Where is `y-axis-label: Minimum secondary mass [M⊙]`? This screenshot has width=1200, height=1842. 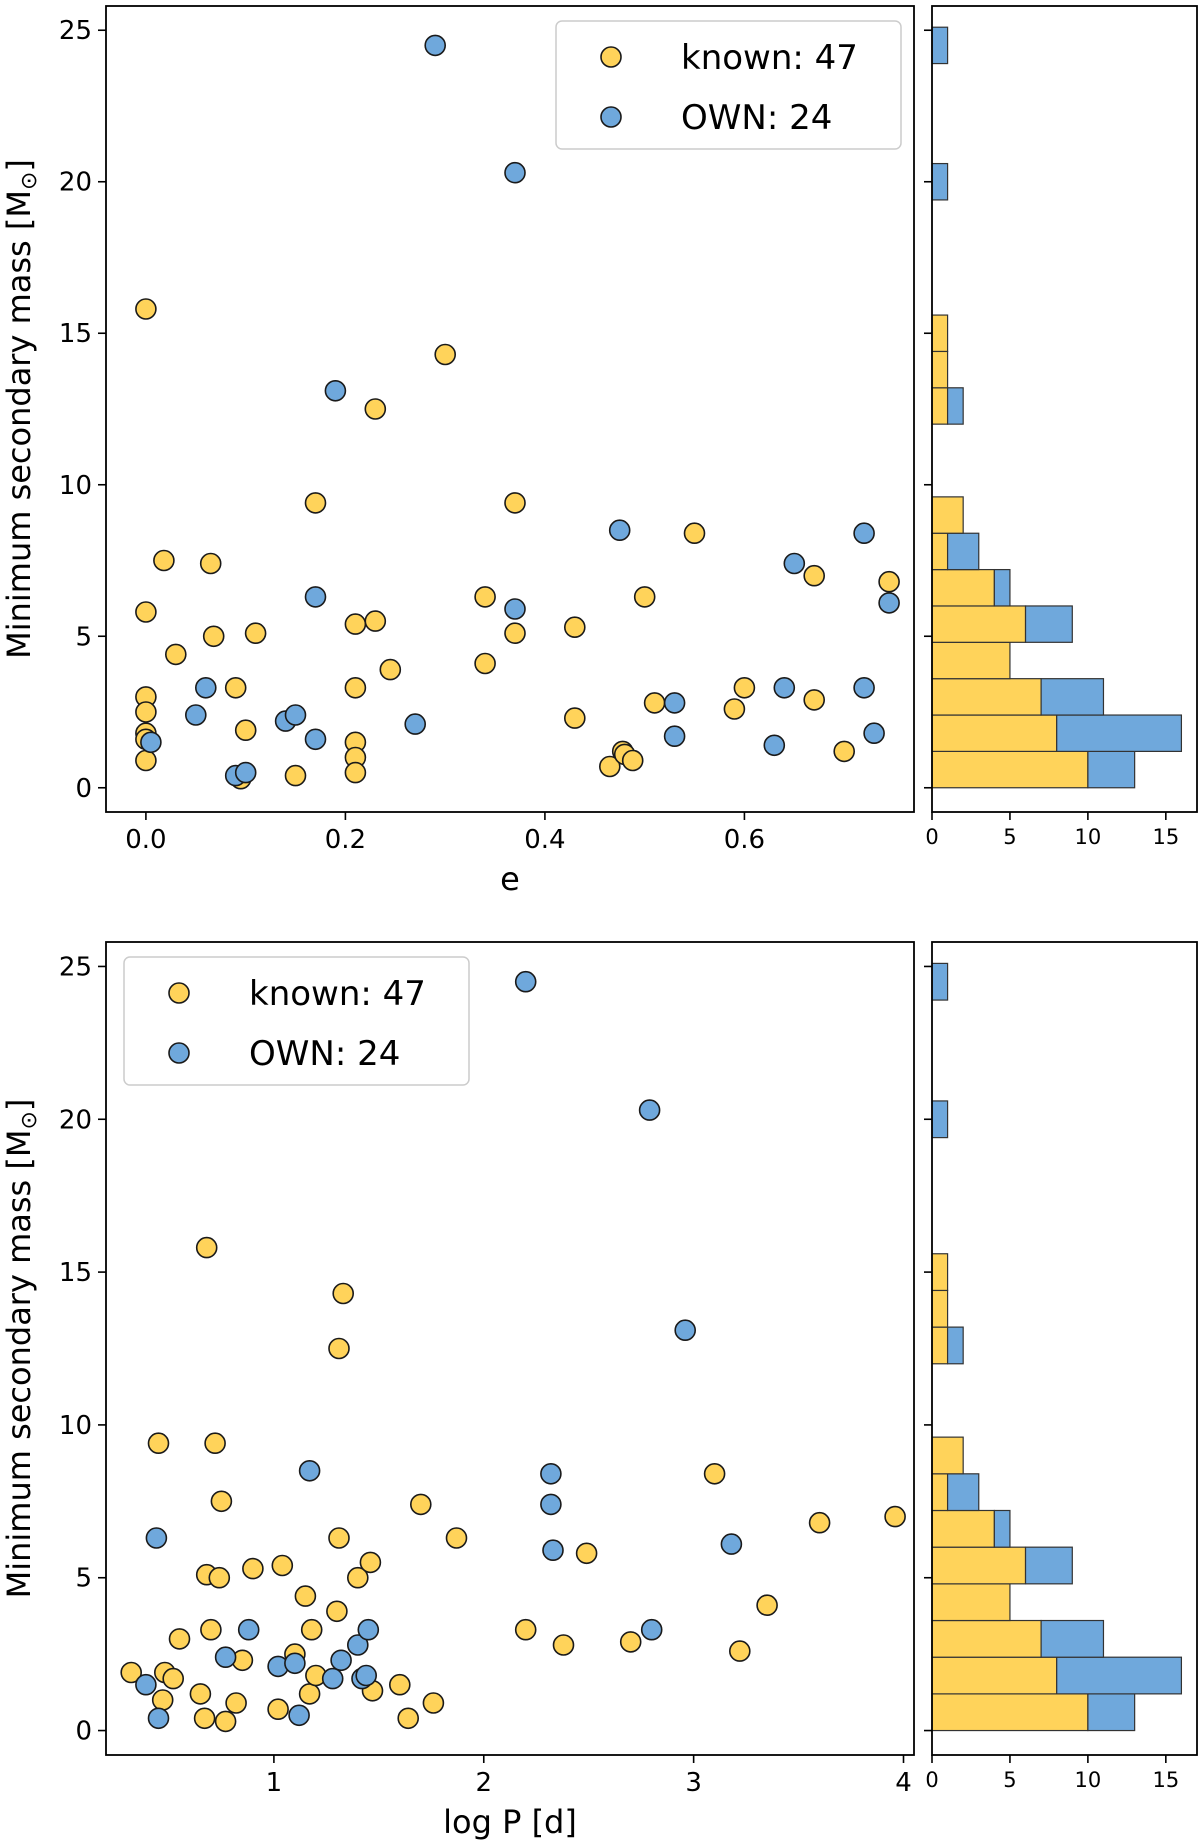
y-axis-label: Minimum secondary mass [M⊙] is located at coordinates (21, 409).